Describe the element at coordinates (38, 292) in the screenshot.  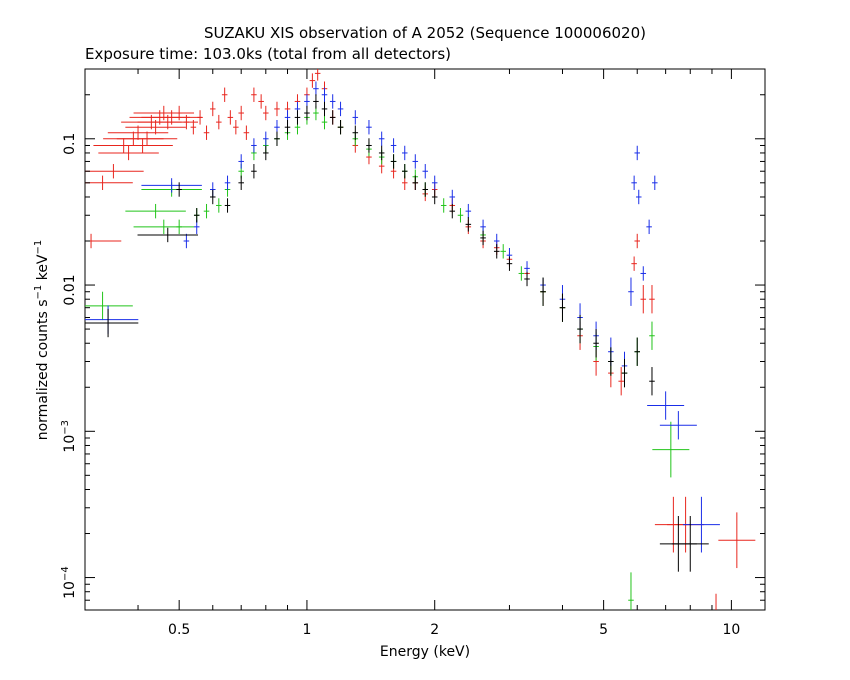
I see `y-axis-label-exp1: −1` at that location.